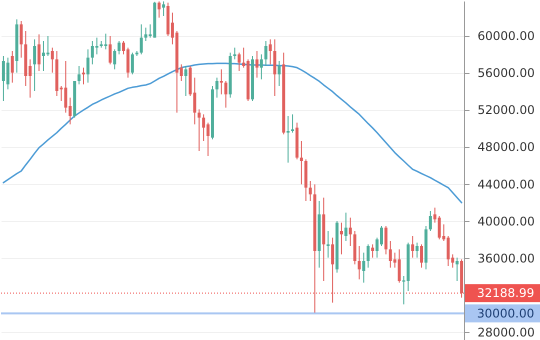 This screenshot has height=340, width=540. I want to click on y-tick-label: 44000.00, so click(506, 184).